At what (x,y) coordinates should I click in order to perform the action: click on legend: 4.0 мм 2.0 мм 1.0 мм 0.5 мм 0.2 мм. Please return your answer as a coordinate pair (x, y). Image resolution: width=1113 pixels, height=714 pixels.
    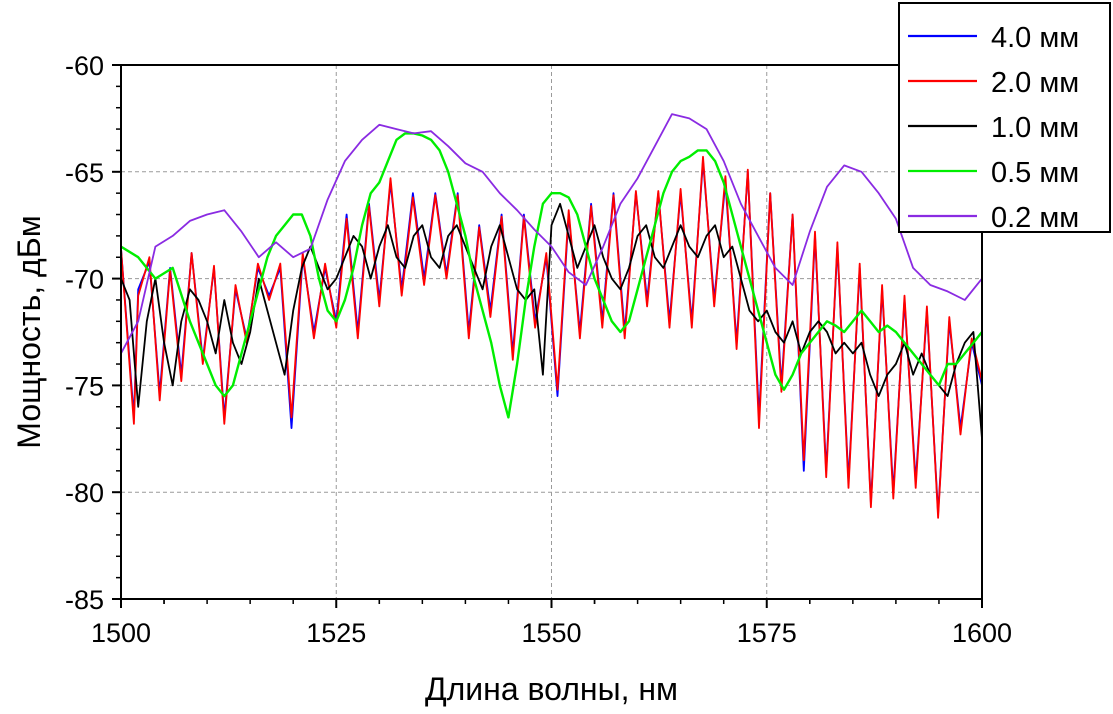
    Looking at the image, I should click on (1004, 118).